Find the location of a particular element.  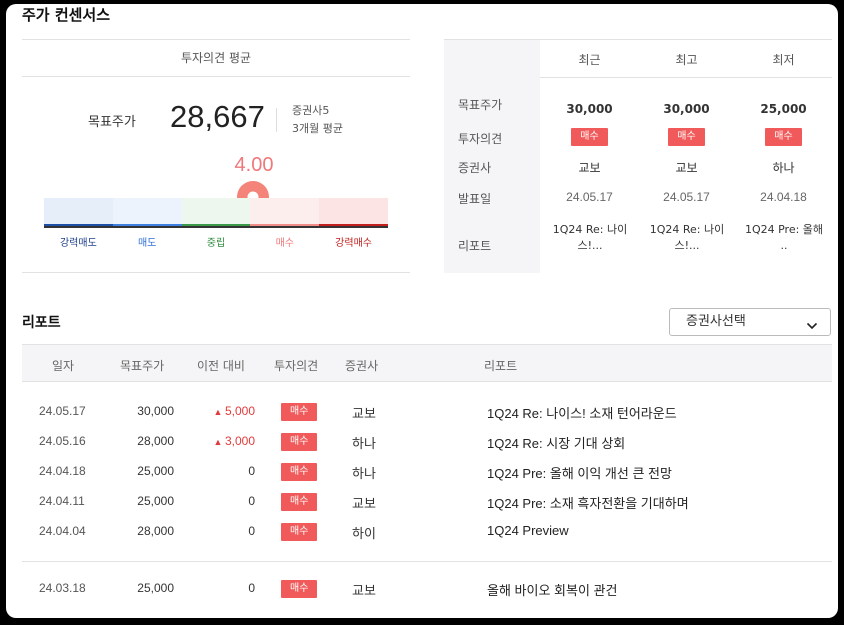

broker-count: 증권사5 is located at coordinates (311, 110).